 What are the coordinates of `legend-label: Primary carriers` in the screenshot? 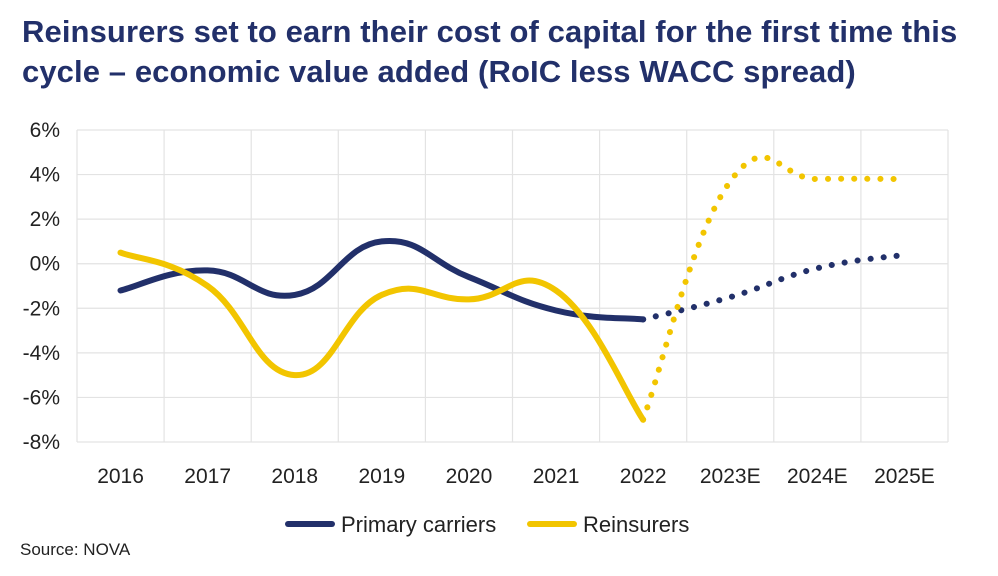 It's located at (418, 524).